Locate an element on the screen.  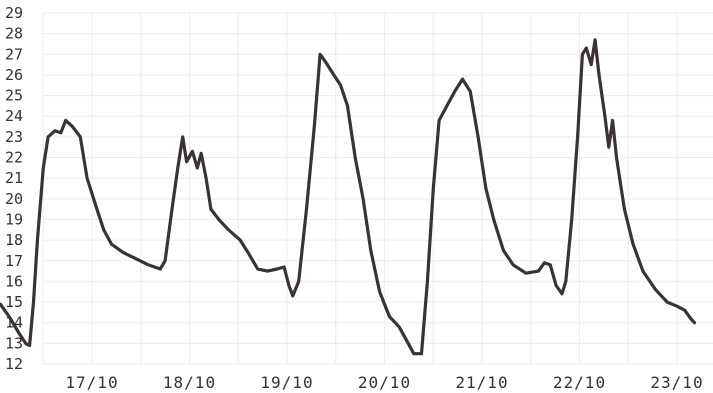
y-tick-label: 18 is located at coordinates (14, 240).